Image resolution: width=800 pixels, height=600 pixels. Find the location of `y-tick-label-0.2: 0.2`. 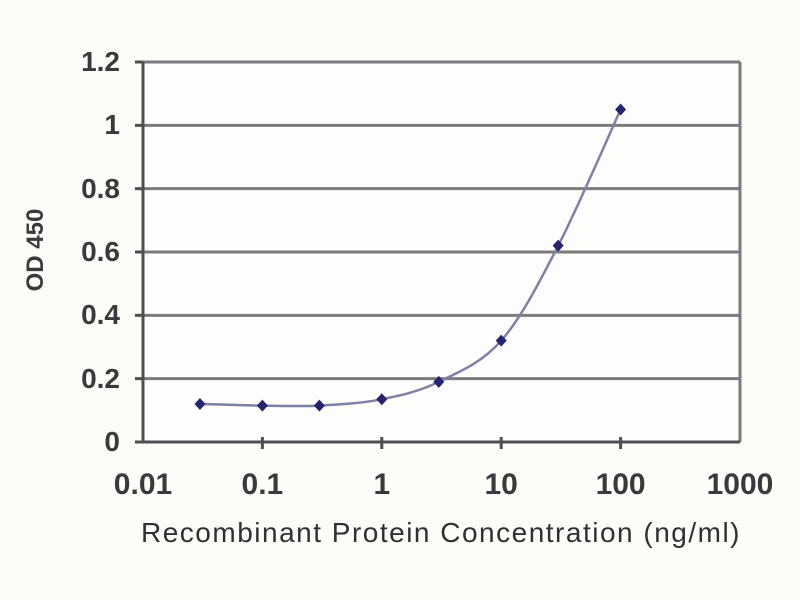

y-tick-label-0.2: 0.2 is located at coordinates (100, 378).